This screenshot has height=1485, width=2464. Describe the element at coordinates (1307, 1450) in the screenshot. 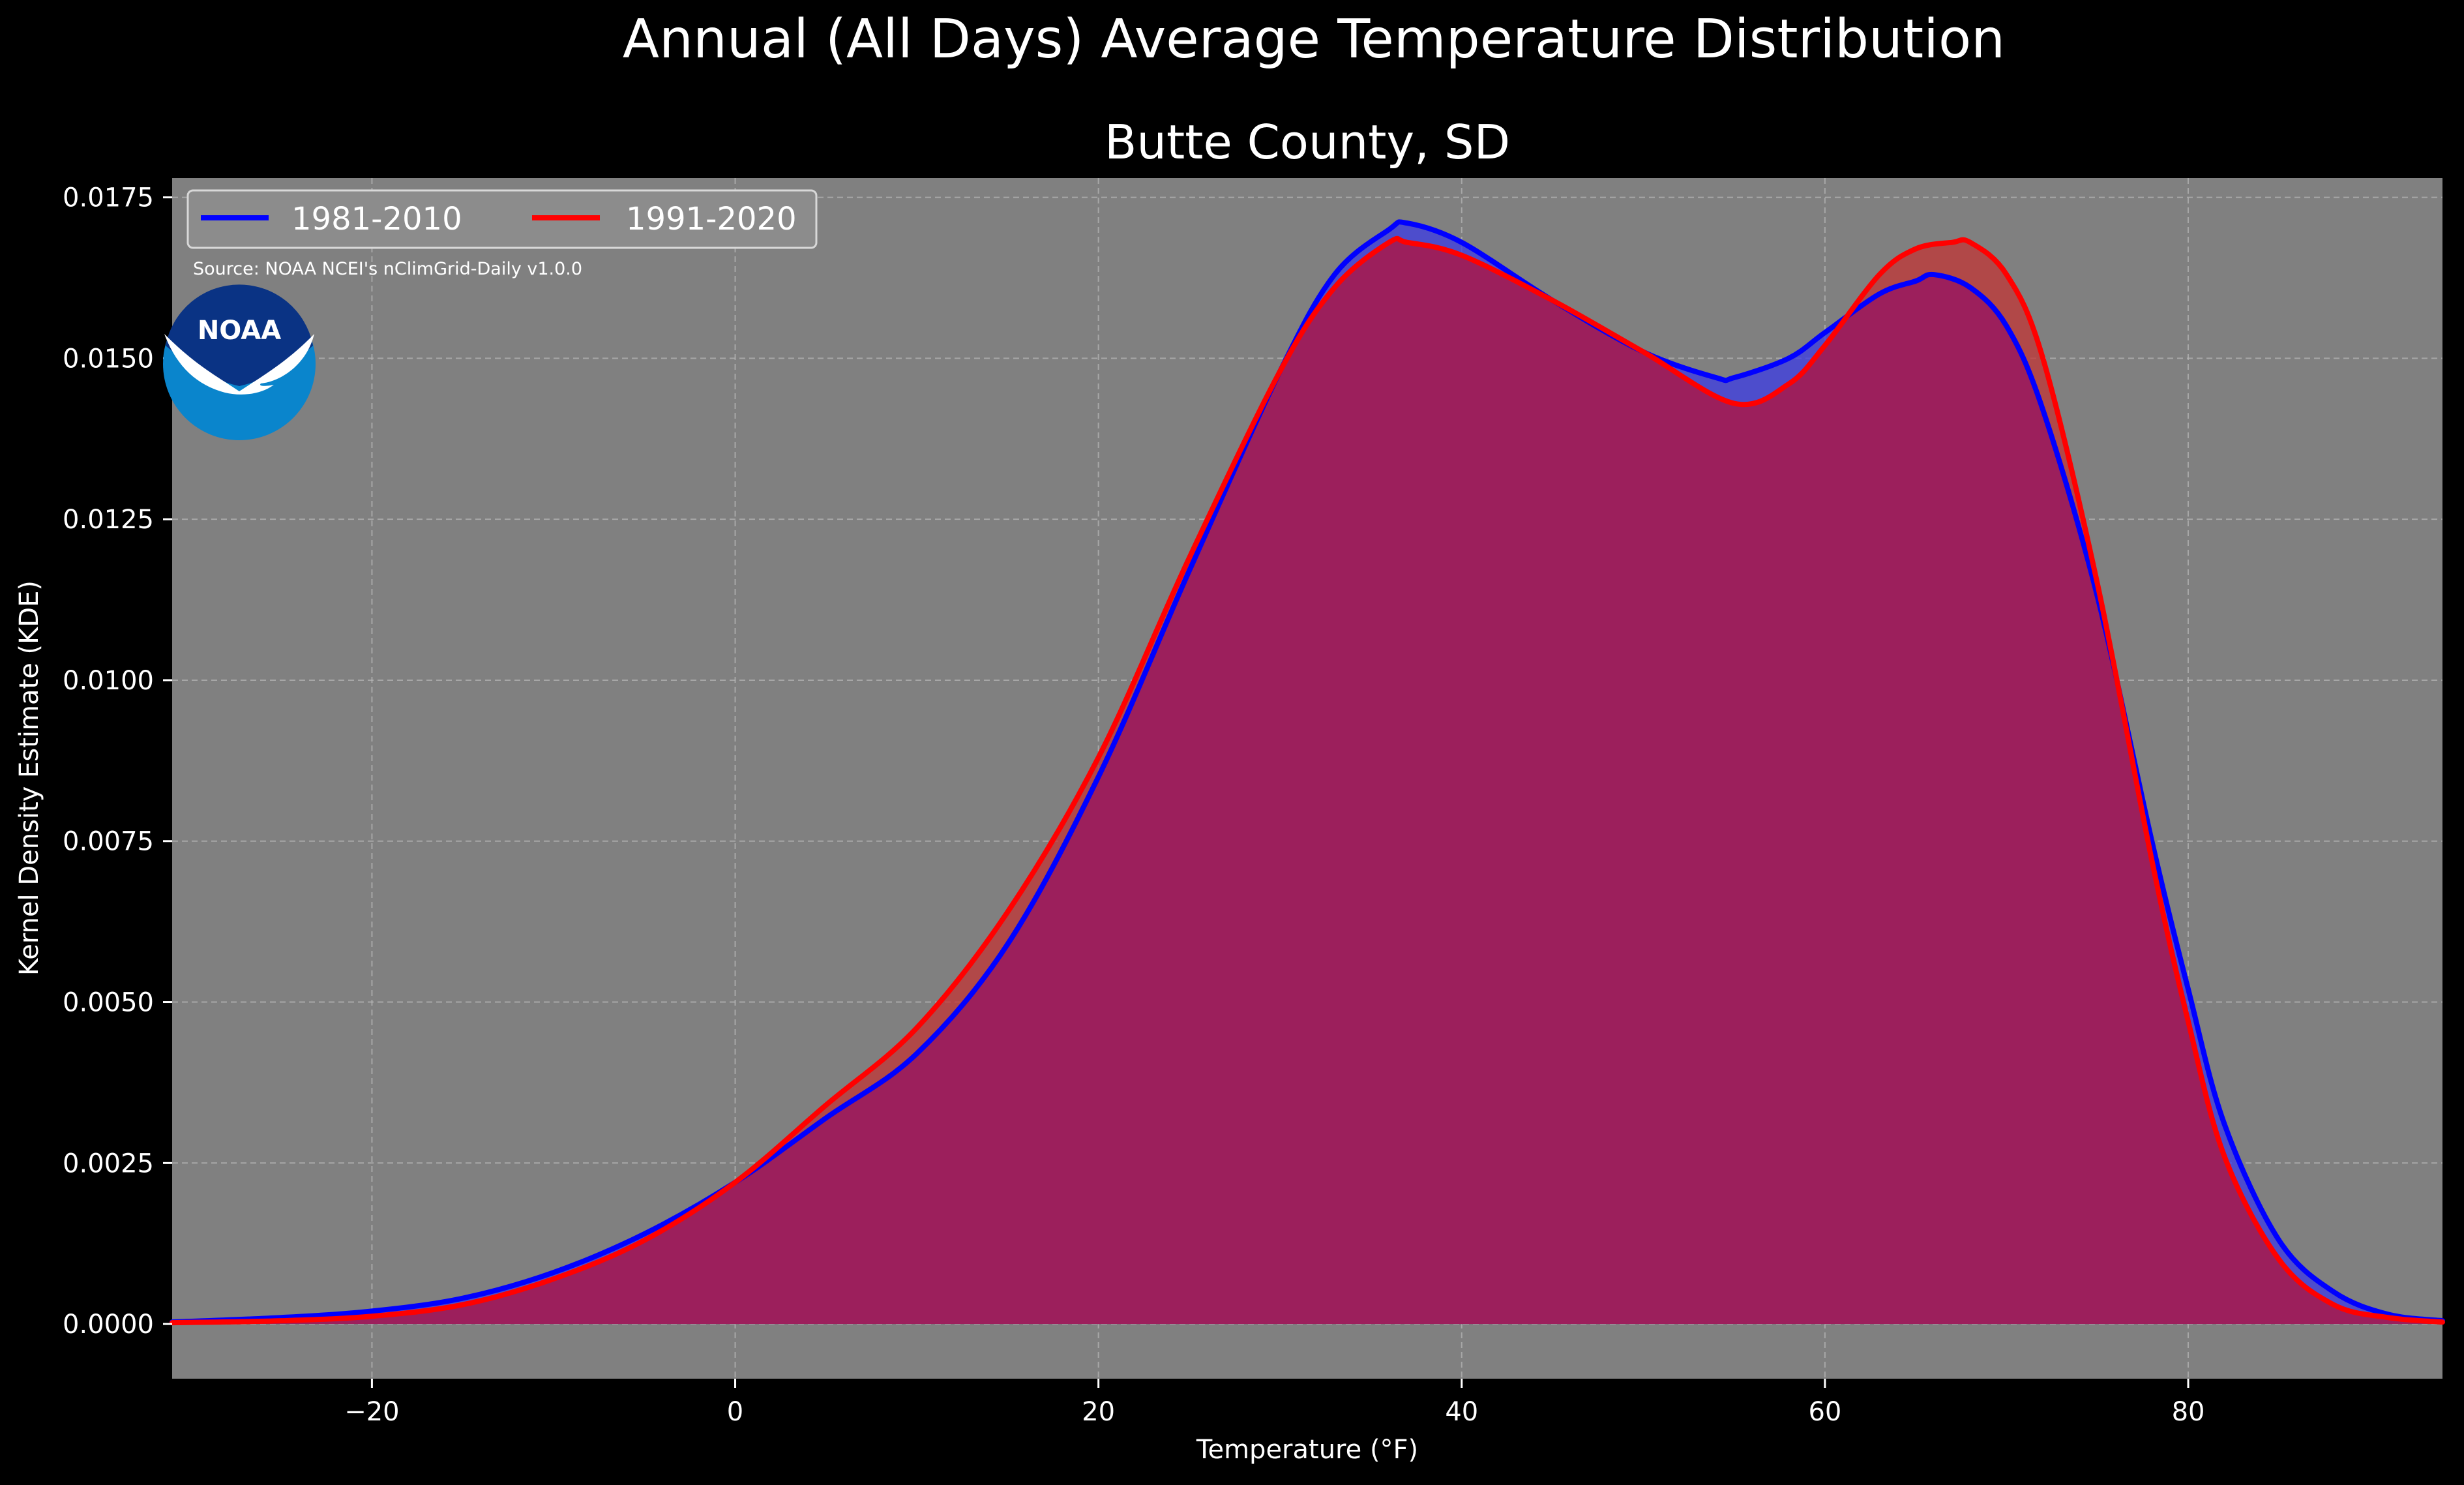

I see `x-axis-label: Temperature (°F)` at that location.